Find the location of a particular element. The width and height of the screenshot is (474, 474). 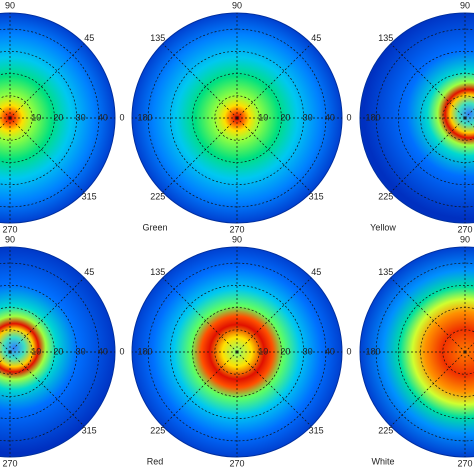

panel-label: Red is located at coordinates (155, 461).